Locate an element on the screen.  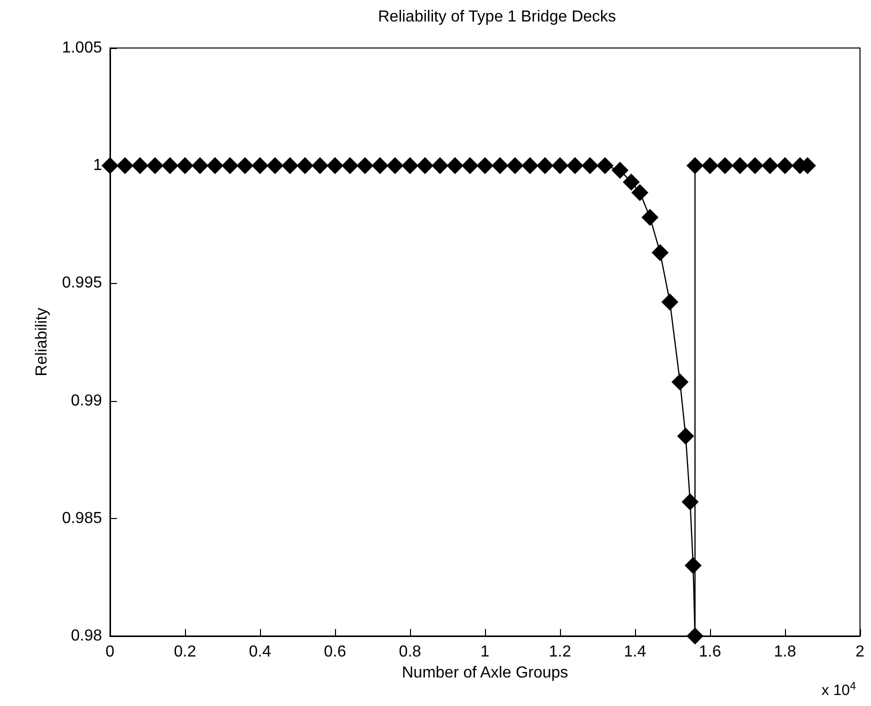
y-tick-label: 0.99 is located at coordinates (86, 401).